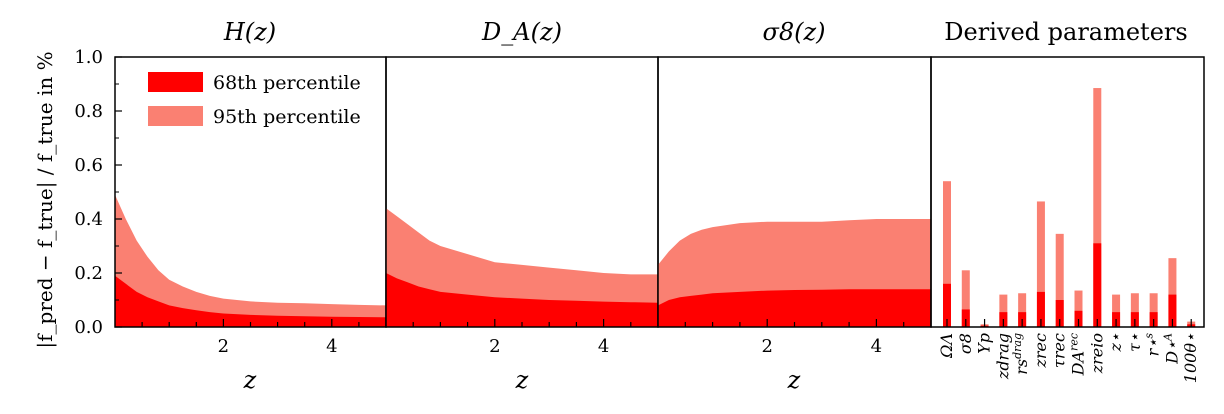 Image resolution: width=1224 pixels, height=414 pixels. What do you see at coordinates (249, 32) in the screenshot?
I see `panel-title-hz: H(z)` at bounding box center [249, 32].